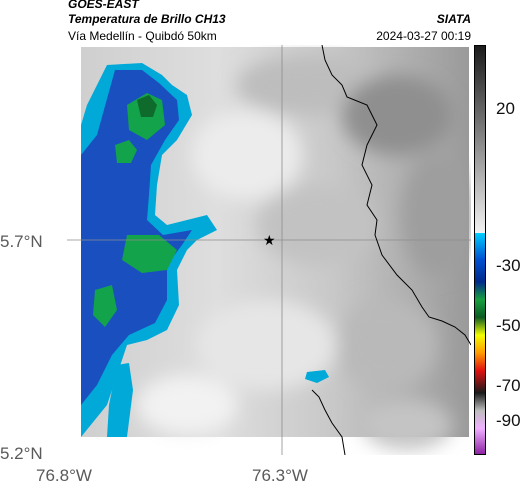 This screenshot has height=491, width=526. Describe the element at coordinates (21, 453) in the screenshot. I see `lat-label-5.2: 5.2°N` at that location.